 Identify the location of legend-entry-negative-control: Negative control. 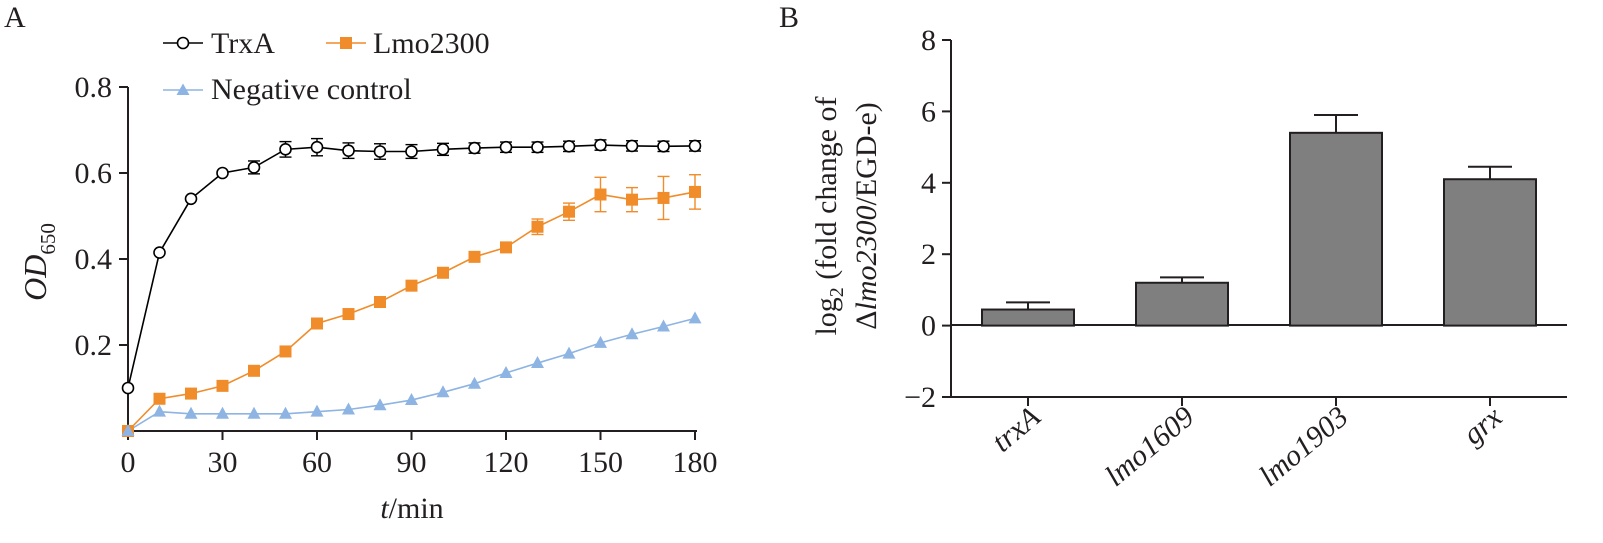
(287, 89).